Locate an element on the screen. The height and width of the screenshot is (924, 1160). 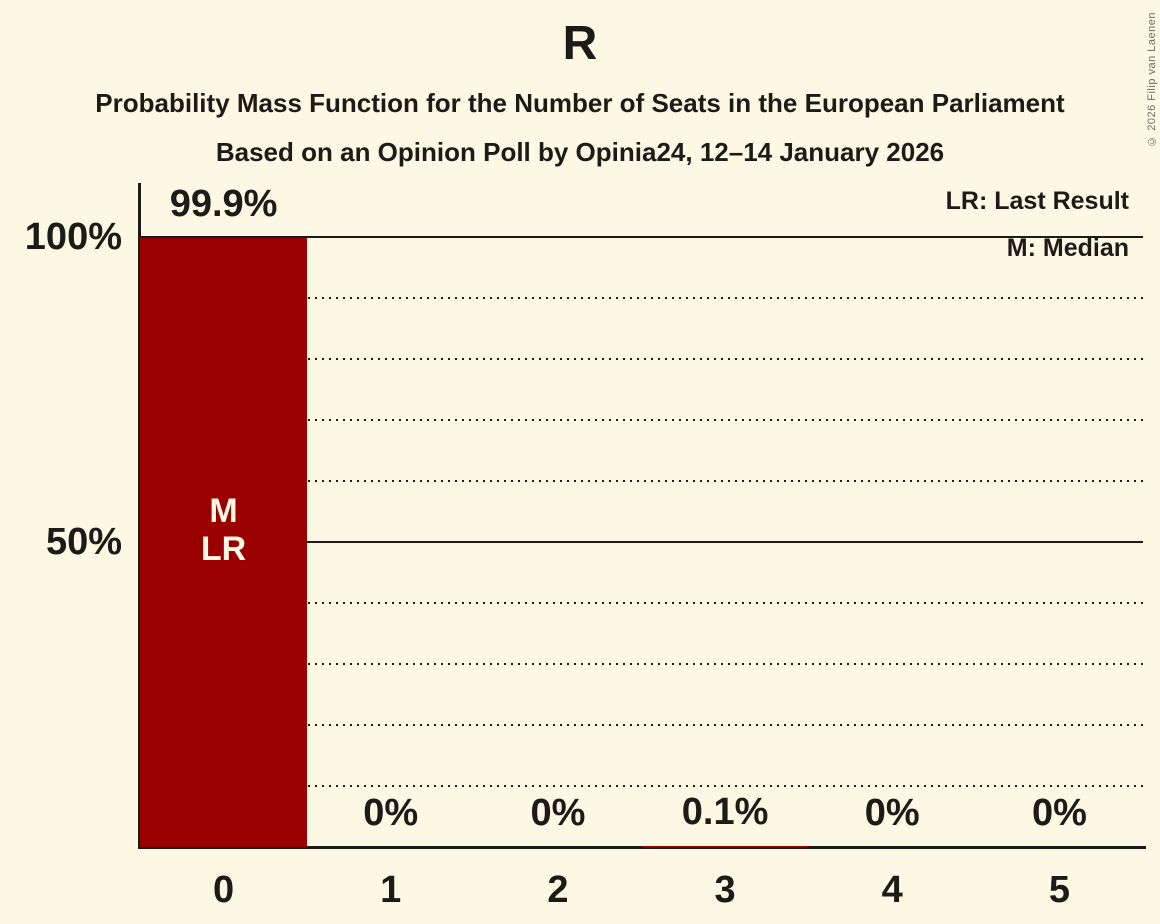
bar-annotation-0: M LR is located at coordinates (223, 530).